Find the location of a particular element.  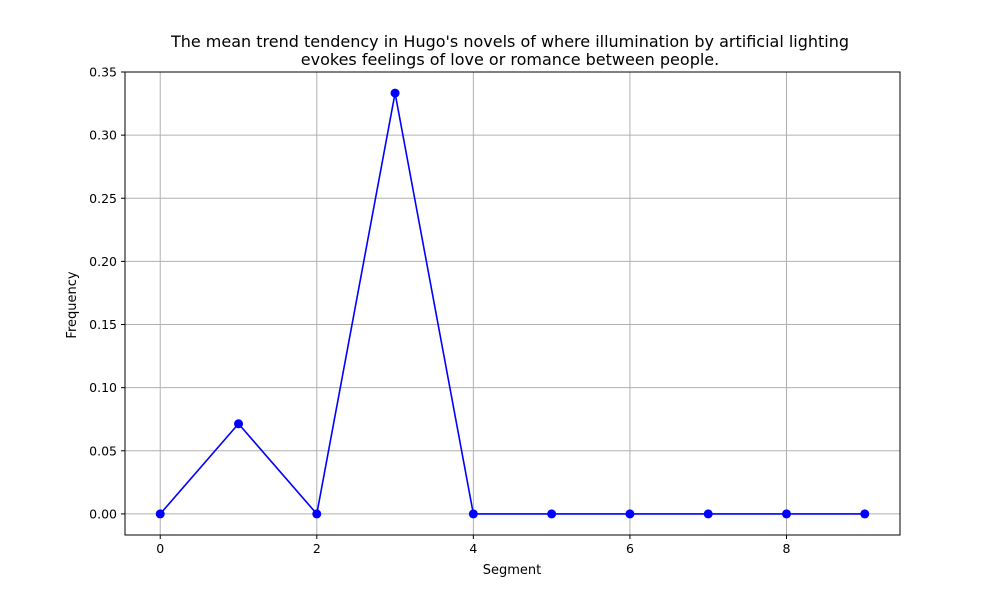

x-tick-label: 2 is located at coordinates (317, 548).